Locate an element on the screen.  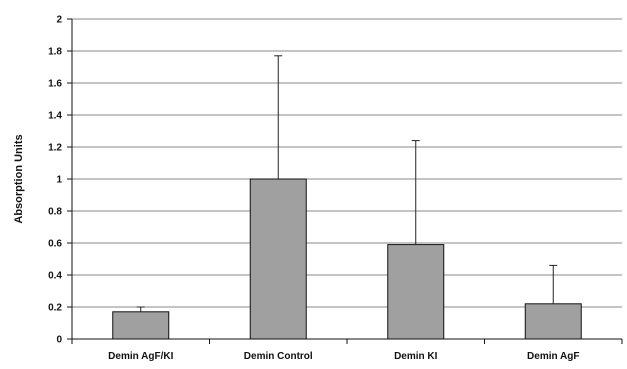
y-tick-label: 1.2 is located at coordinates (55, 148).